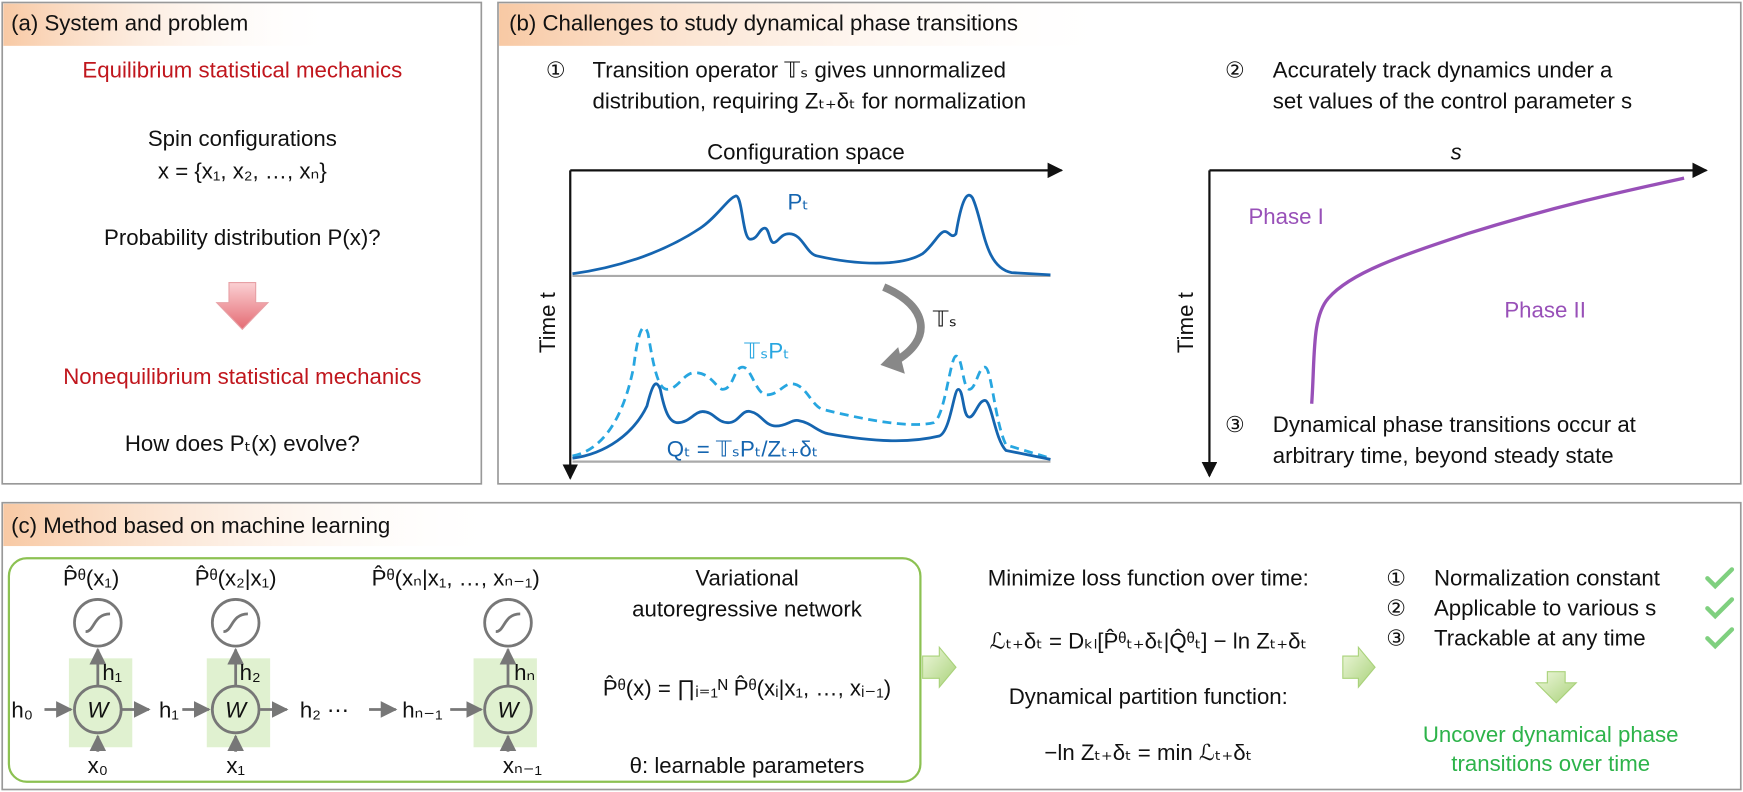 The image size is (1743, 792). Describe the element at coordinates (1148, 641) in the screenshot. I see `loss-formula: ℒₜ₊δₜ = Dₖₗ[P̂ᶿₜ₊δₜ|Q̂ᶿₜ] − ln Zₜ₊δₜ` at that location.